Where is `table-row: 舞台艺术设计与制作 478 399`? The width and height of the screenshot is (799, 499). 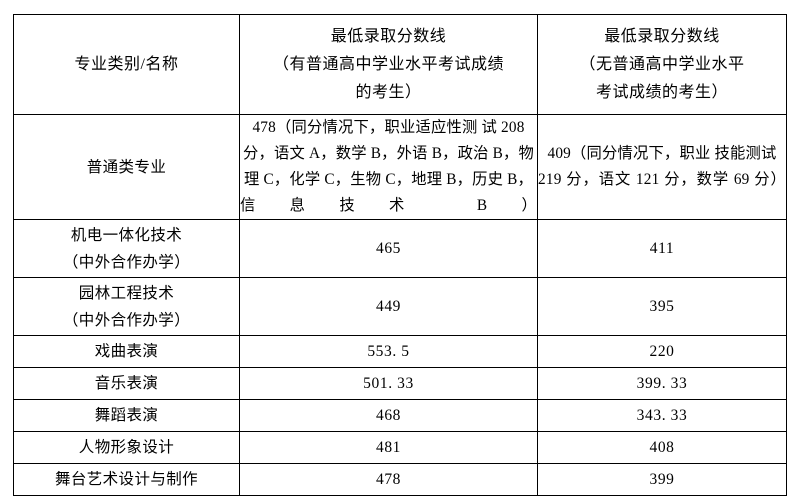
table-row: 舞台艺术设计与制作 478 399 is located at coordinates (400, 479).